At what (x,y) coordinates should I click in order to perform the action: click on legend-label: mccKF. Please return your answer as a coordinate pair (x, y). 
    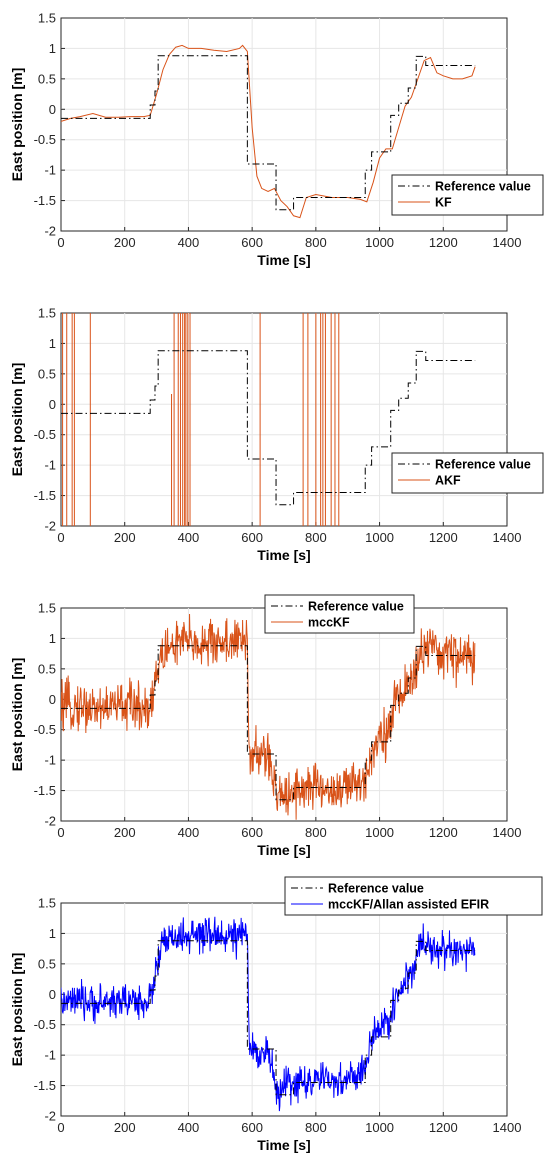
    Looking at the image, I should click on (329, 623).